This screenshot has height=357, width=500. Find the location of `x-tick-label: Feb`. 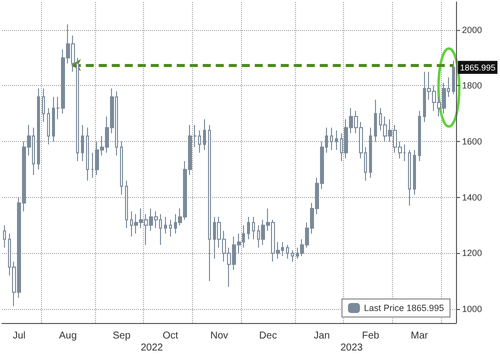

x-tick-label: Feb is located at coordinates (371, 336).